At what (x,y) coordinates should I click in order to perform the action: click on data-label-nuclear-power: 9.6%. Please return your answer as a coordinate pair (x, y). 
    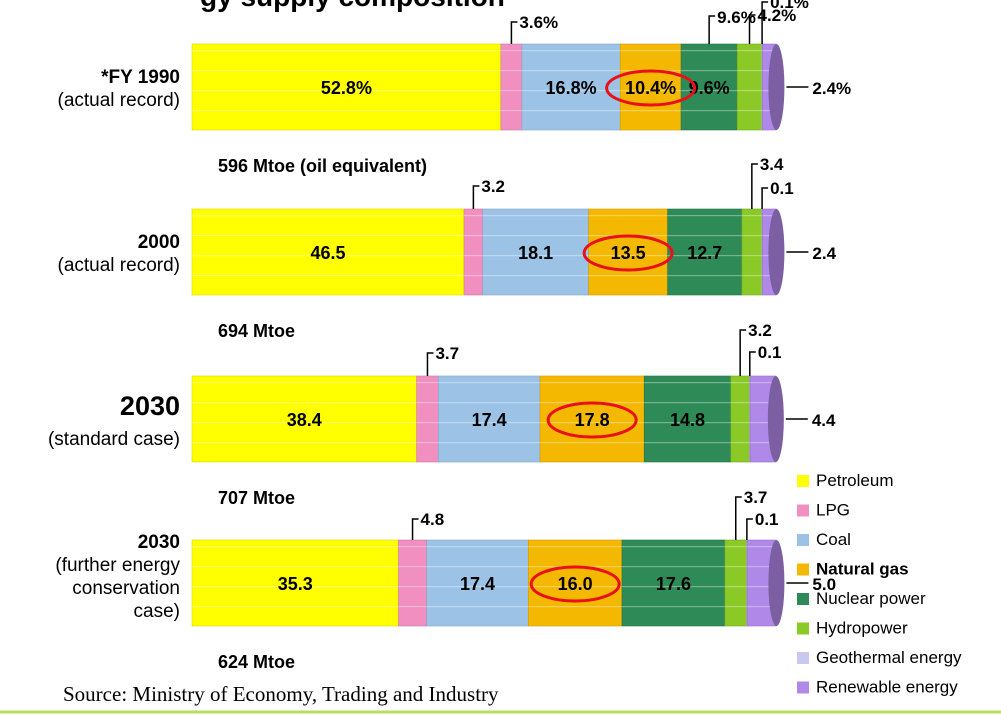
    Looking at the image, I should click on (736, 17).